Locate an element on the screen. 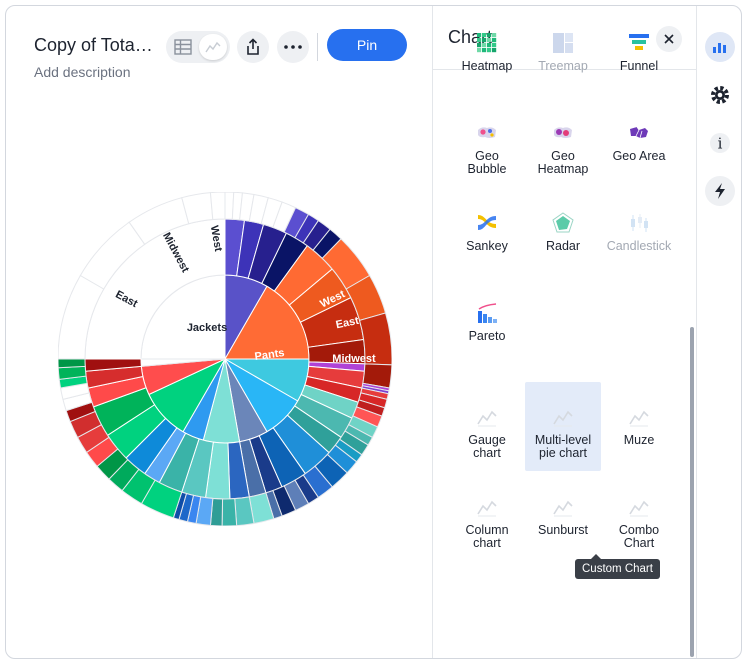 The height and width of the screenshot is (669, 750). right-rail: i is located at coordinates (718, 332).